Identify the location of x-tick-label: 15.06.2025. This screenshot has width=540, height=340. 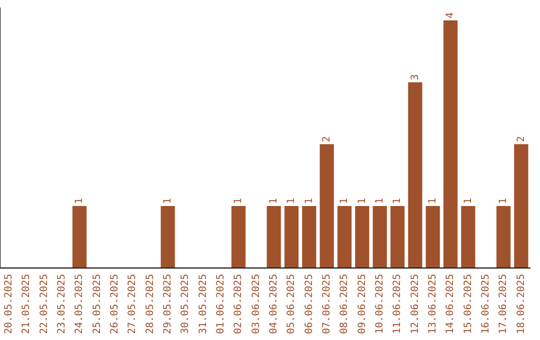
(468, 304).